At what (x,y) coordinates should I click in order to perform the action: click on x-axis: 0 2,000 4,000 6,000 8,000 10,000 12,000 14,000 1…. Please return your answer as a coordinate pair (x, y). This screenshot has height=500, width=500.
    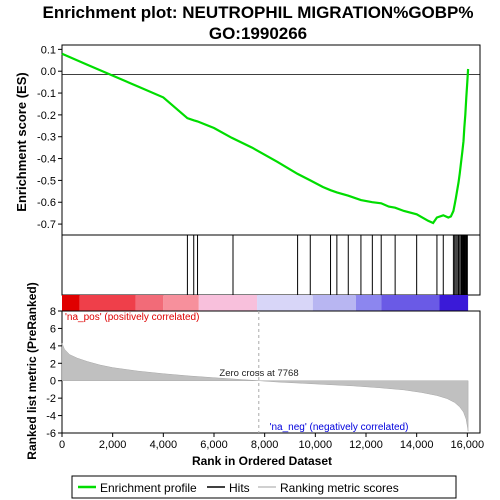
    Looking at the image, I should click on (271, 442).